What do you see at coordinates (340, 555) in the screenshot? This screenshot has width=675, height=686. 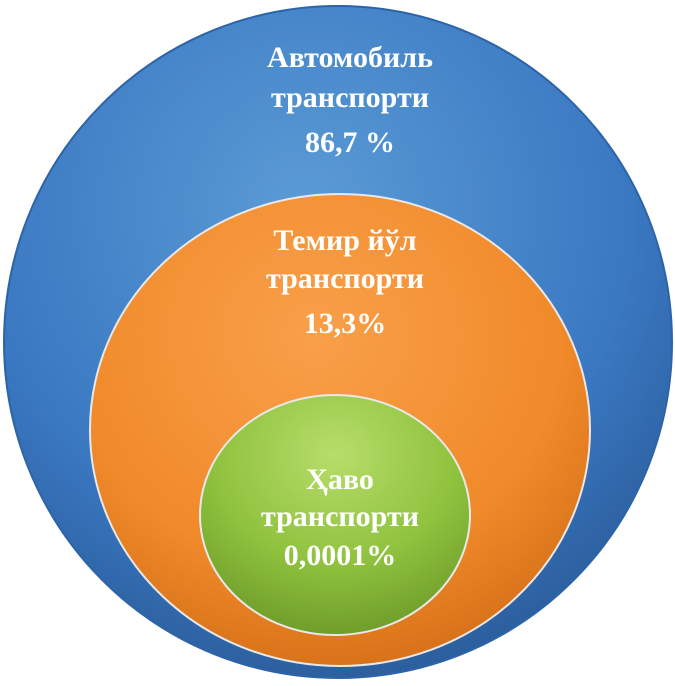 I see `node-value: 0,0001%` at bounding box center [340, 555].